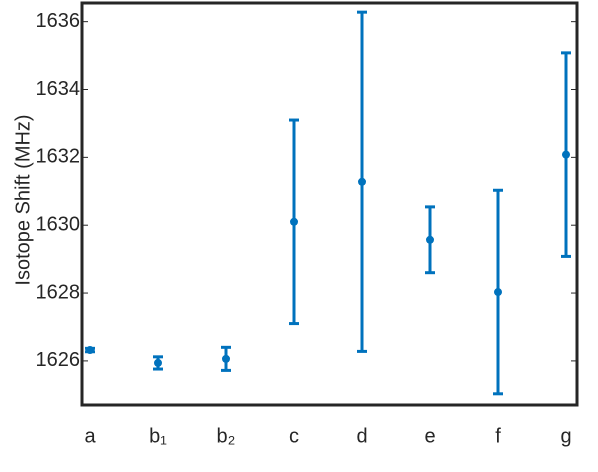 The height and width of the screenshot is (472, 598). What do you see at coordinates (565, 436) in the screenshot?
I see `x-tick-label: g` at bounding box center [565, 436].